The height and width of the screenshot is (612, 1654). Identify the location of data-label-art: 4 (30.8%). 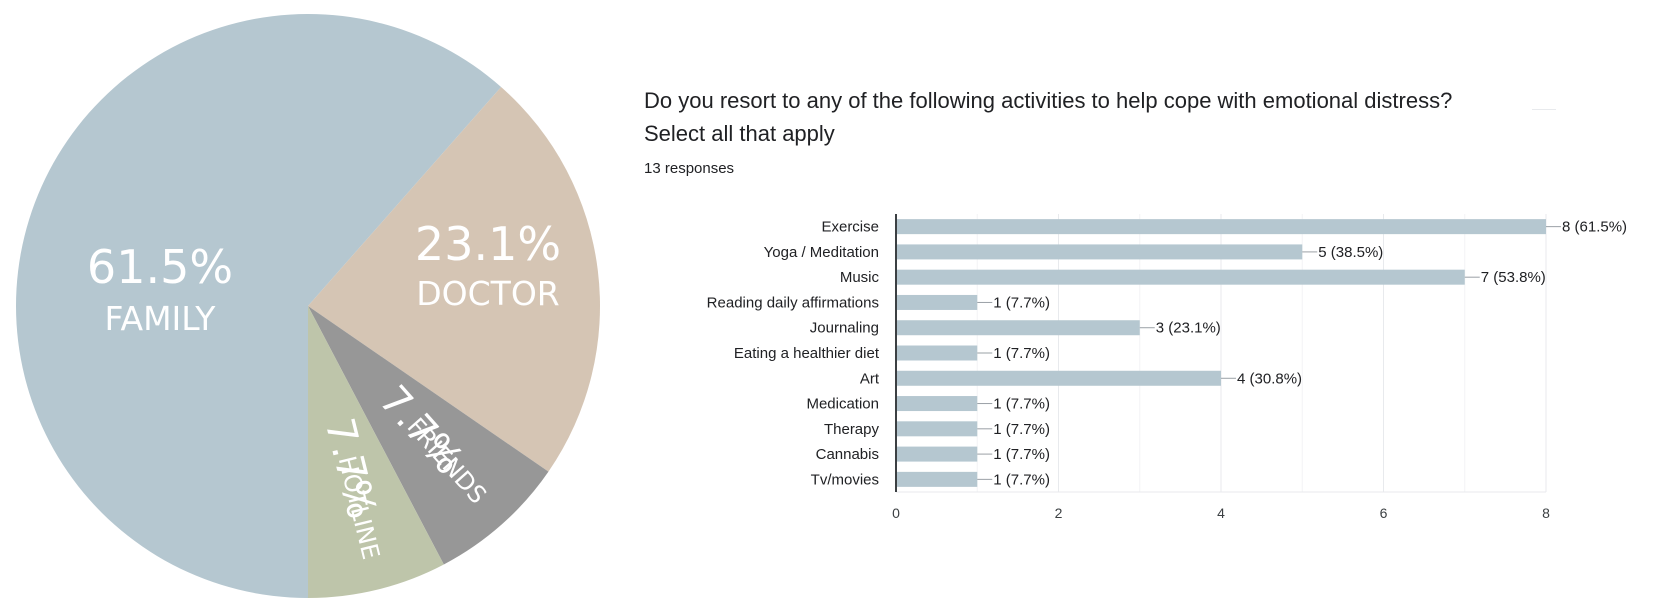
(1269, 378).